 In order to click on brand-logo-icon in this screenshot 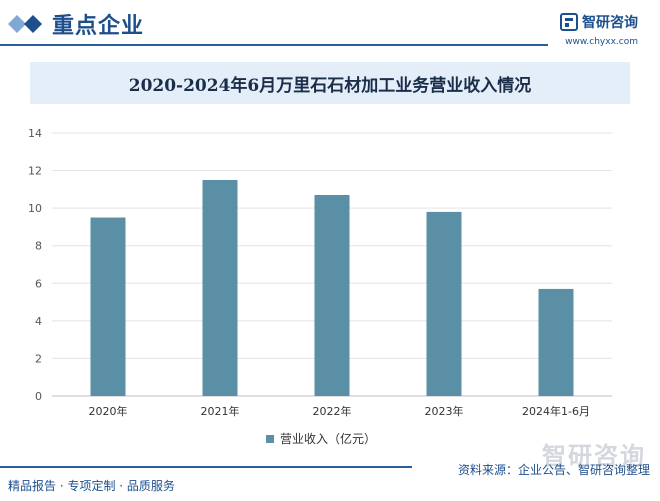, I will do `click(569, 22)`.